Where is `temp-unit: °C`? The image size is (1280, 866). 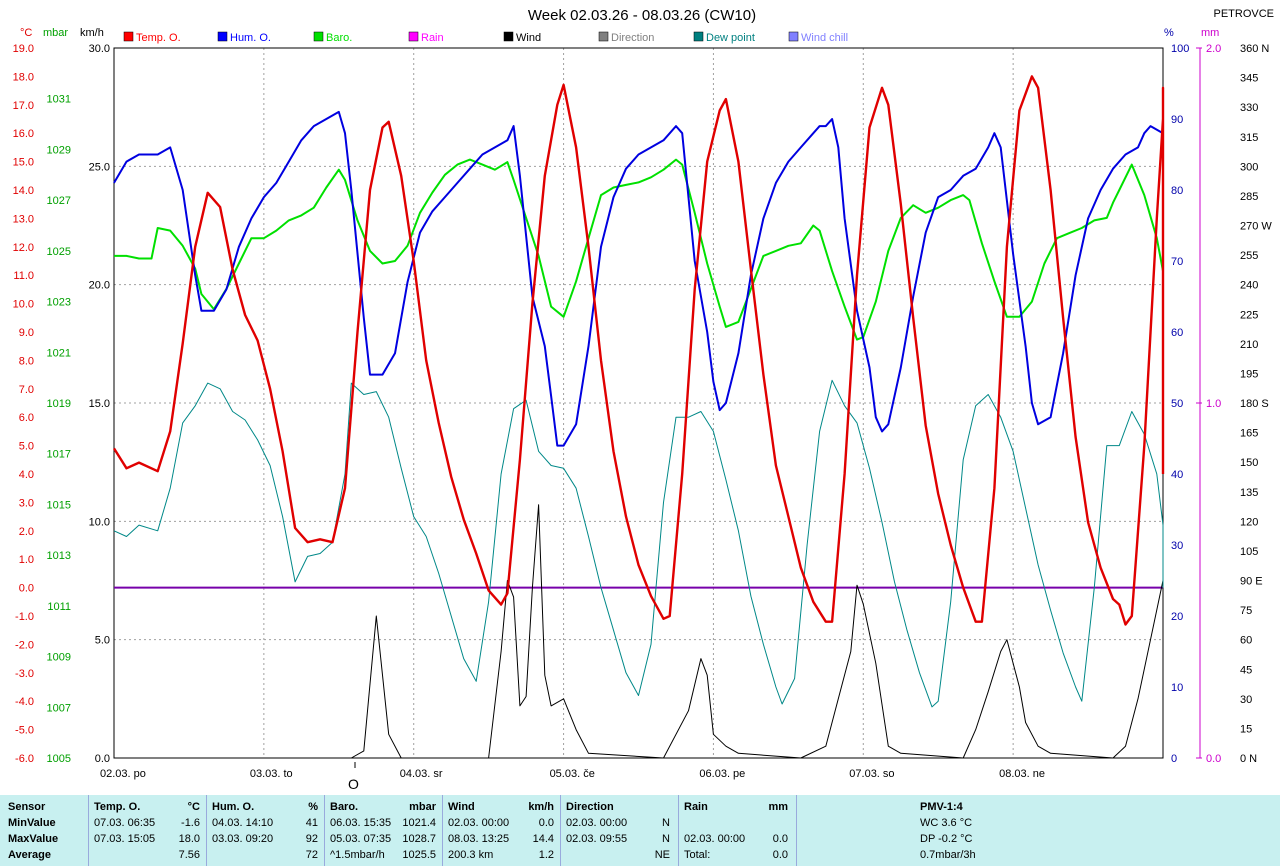
temp-unit: °C is located at coordinates (26, 33).